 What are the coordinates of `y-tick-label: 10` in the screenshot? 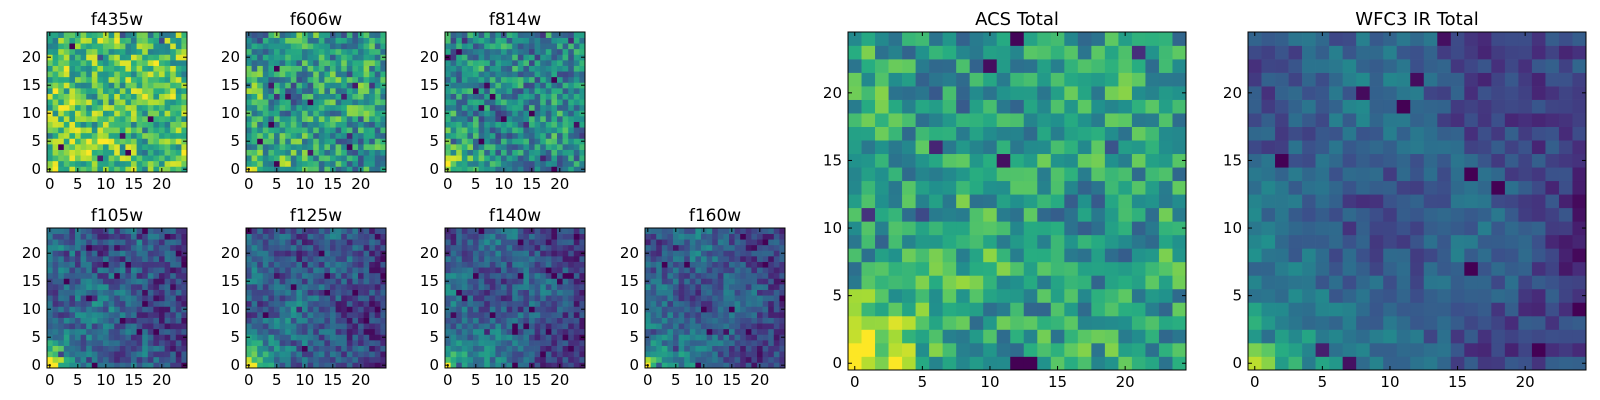 It's located at (629, 309).